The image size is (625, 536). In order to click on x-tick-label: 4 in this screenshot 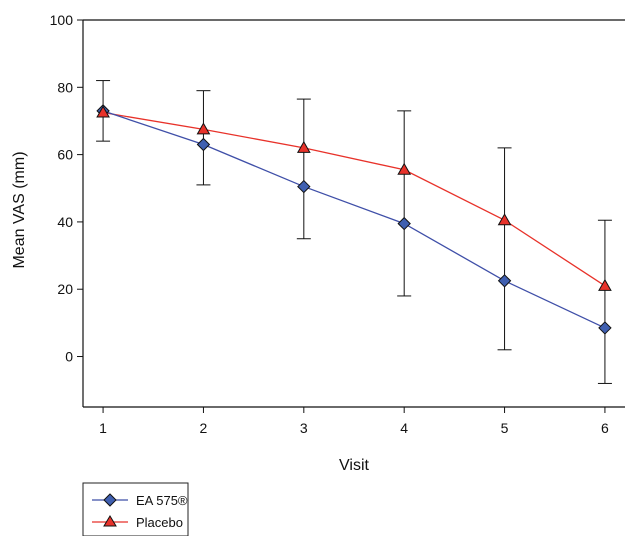, I will do `click(404, 428)`.